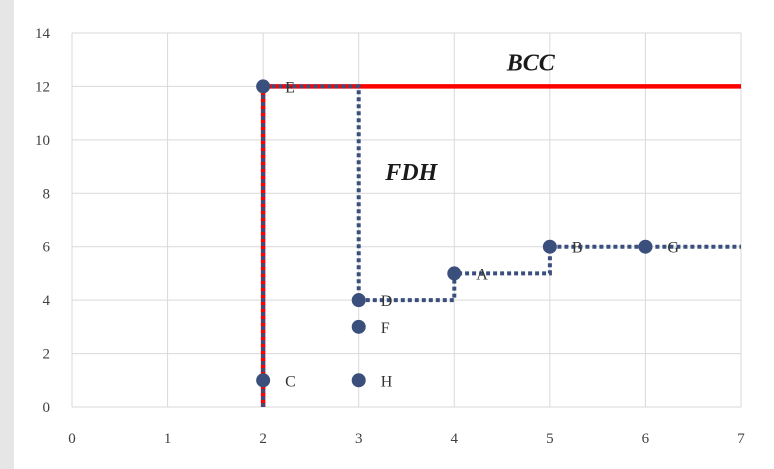  I want to click on y-tick-label: 10, so click(42, 141).